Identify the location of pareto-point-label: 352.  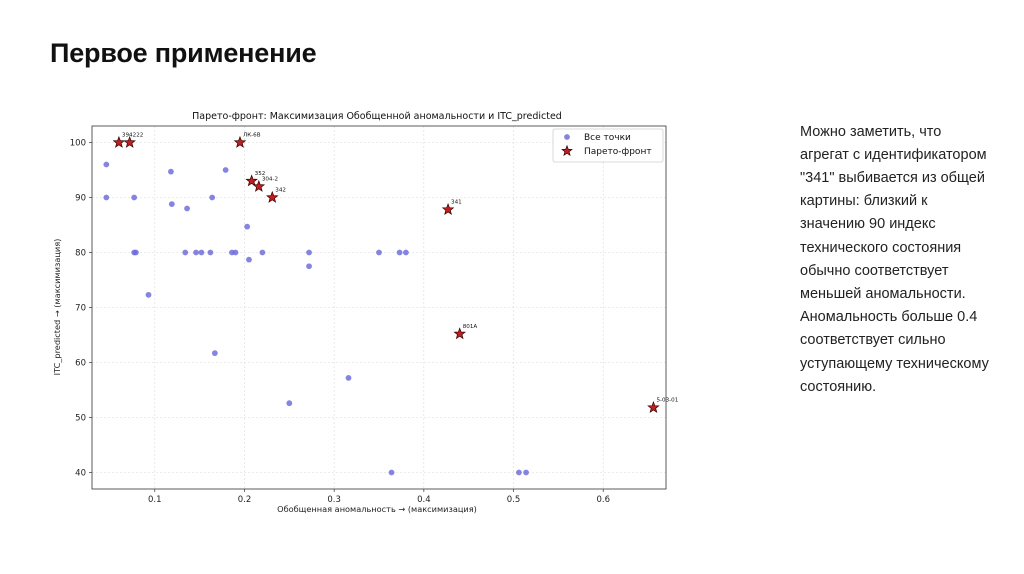
(260, 174).